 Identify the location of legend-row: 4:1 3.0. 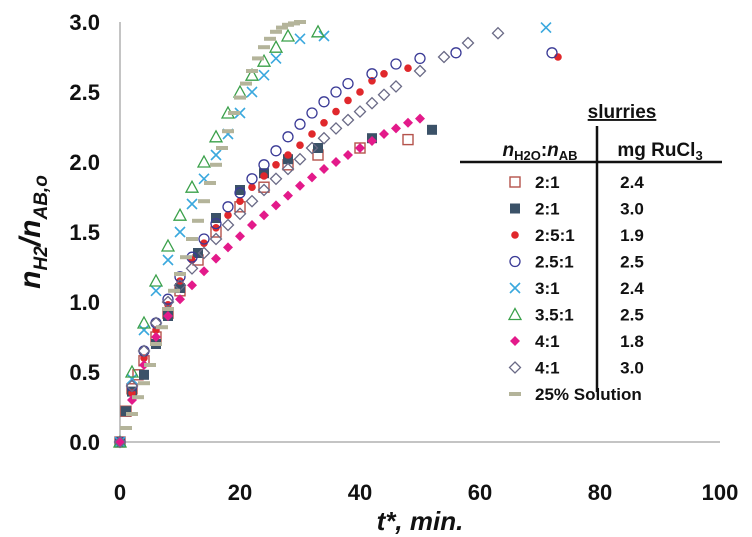
(576, 368).